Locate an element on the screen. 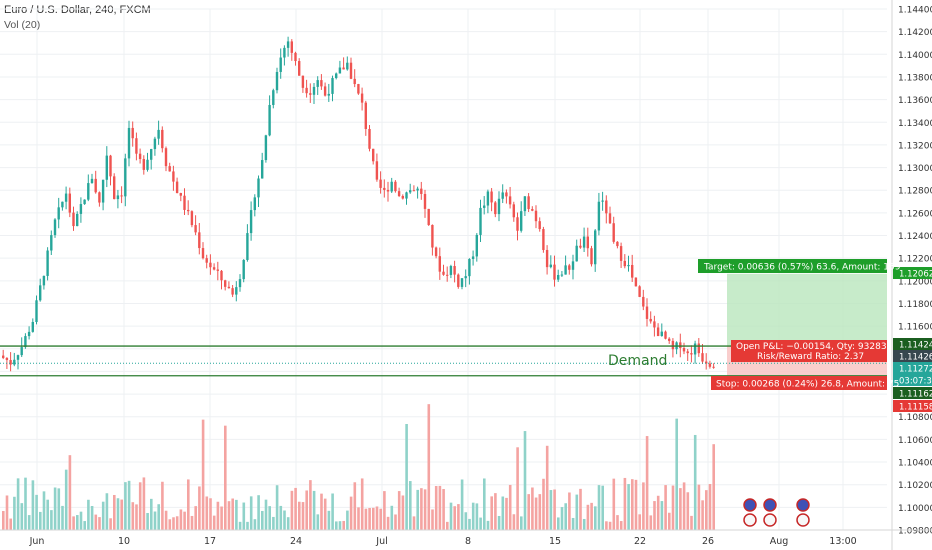  pnl-line1: Open P&L: −0.00154, Qty: 93283 is located at coordinates (811, 347).